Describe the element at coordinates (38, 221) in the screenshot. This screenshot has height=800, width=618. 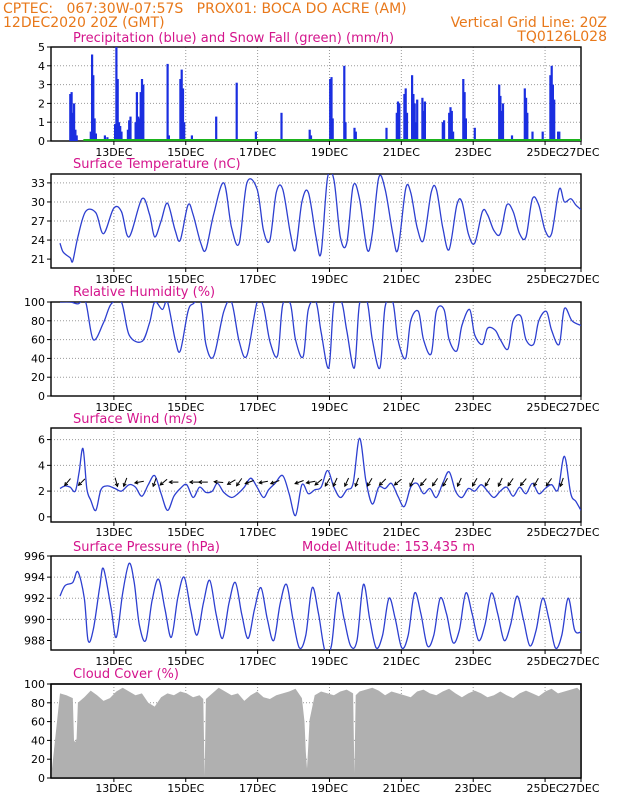
I see `y-tick-label: 27` at that location.